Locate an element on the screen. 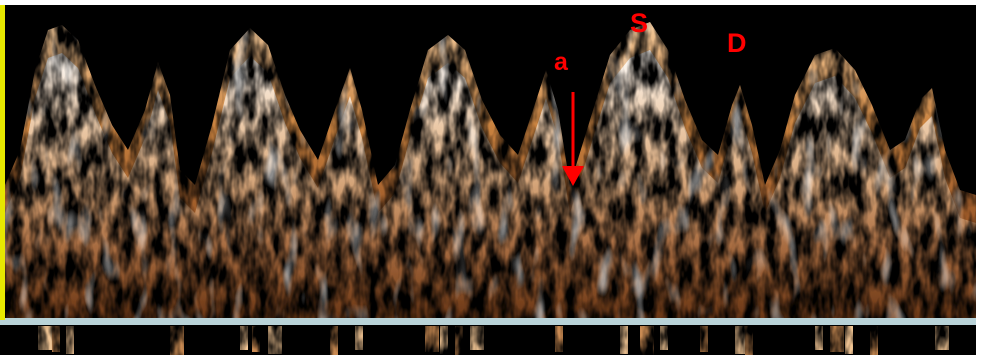  reverse-flow-signal is located at coordinates (493, 340).